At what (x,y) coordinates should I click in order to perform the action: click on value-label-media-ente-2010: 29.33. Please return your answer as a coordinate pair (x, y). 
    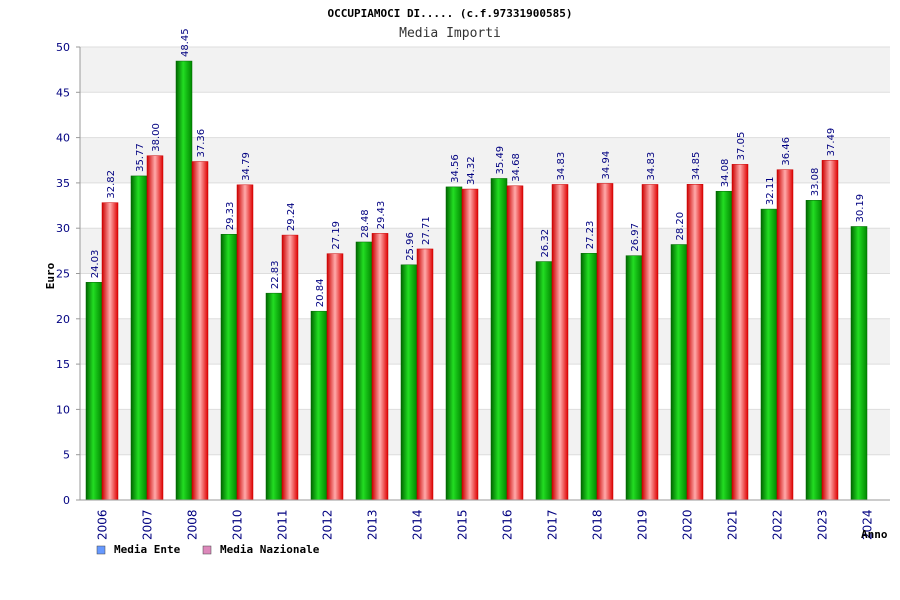
    Looking at the image, I should click on (230, 216).